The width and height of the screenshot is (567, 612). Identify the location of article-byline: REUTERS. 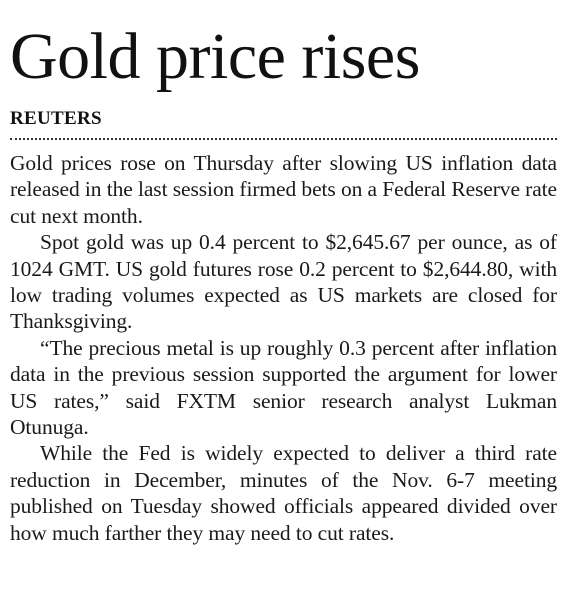
(56, 118).